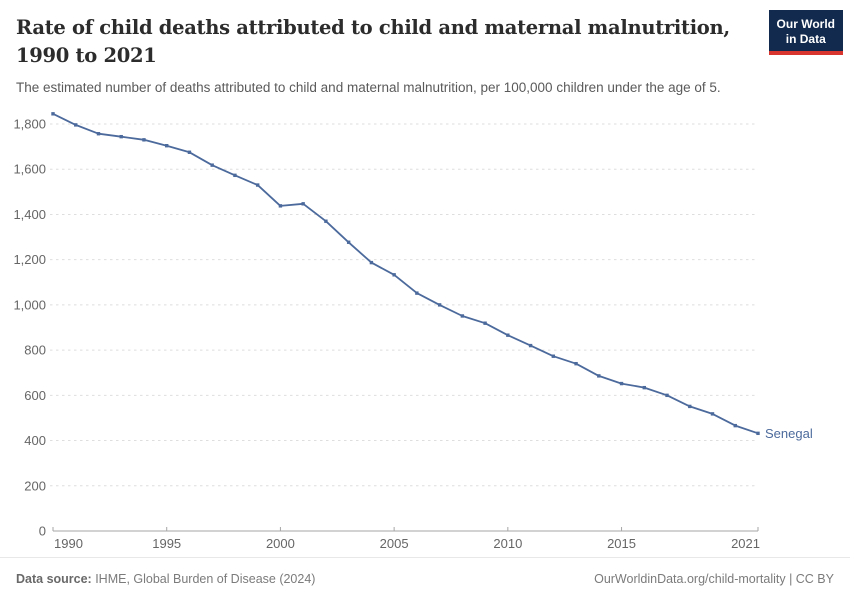 Image resolution: width=850 pixels, height=600 pixels. Describe the element at coordinates (29, 124) in the screenshot. I see `y-axis-tick-label: 1,800` at that location.